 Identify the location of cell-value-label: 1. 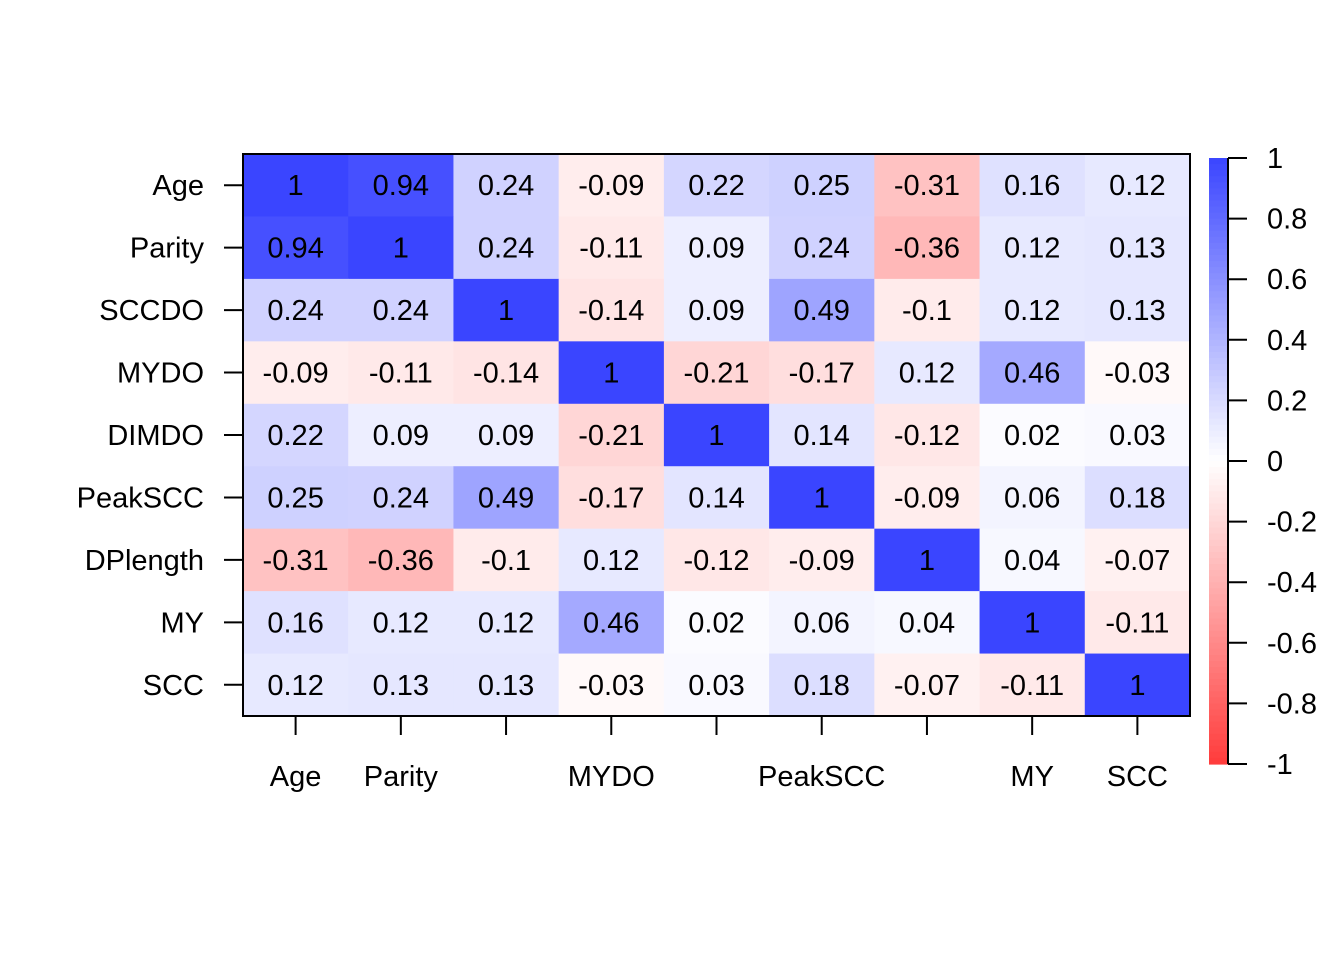
(927, 561).